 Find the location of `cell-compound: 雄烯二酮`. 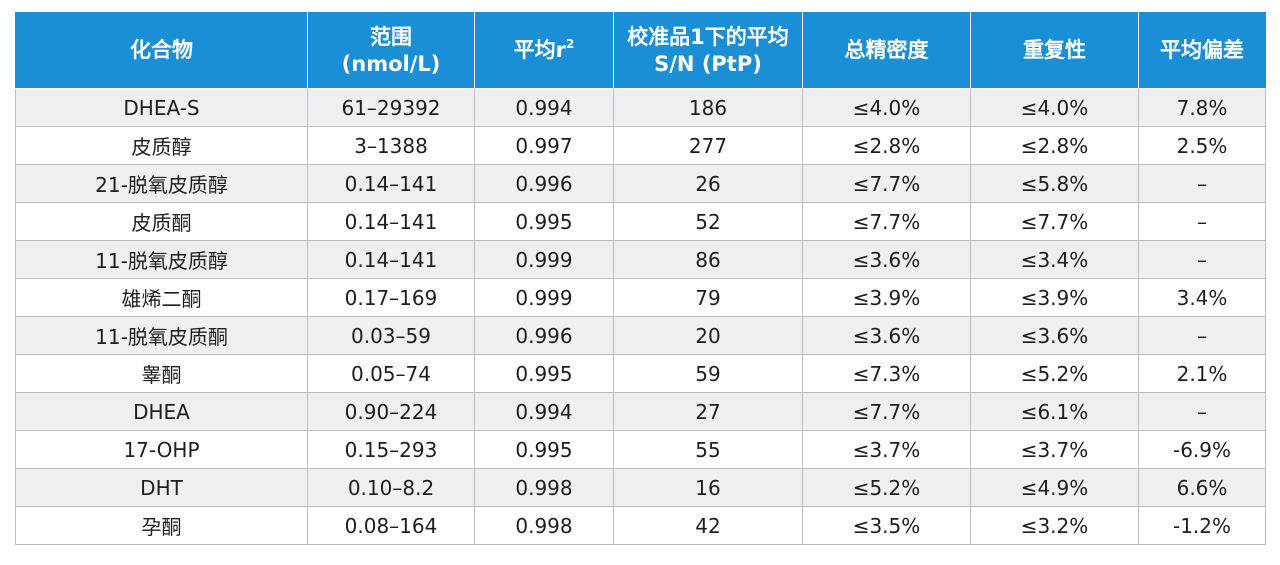

cell-compound: 雄烯二酮 is located at coordinates (161, 297).